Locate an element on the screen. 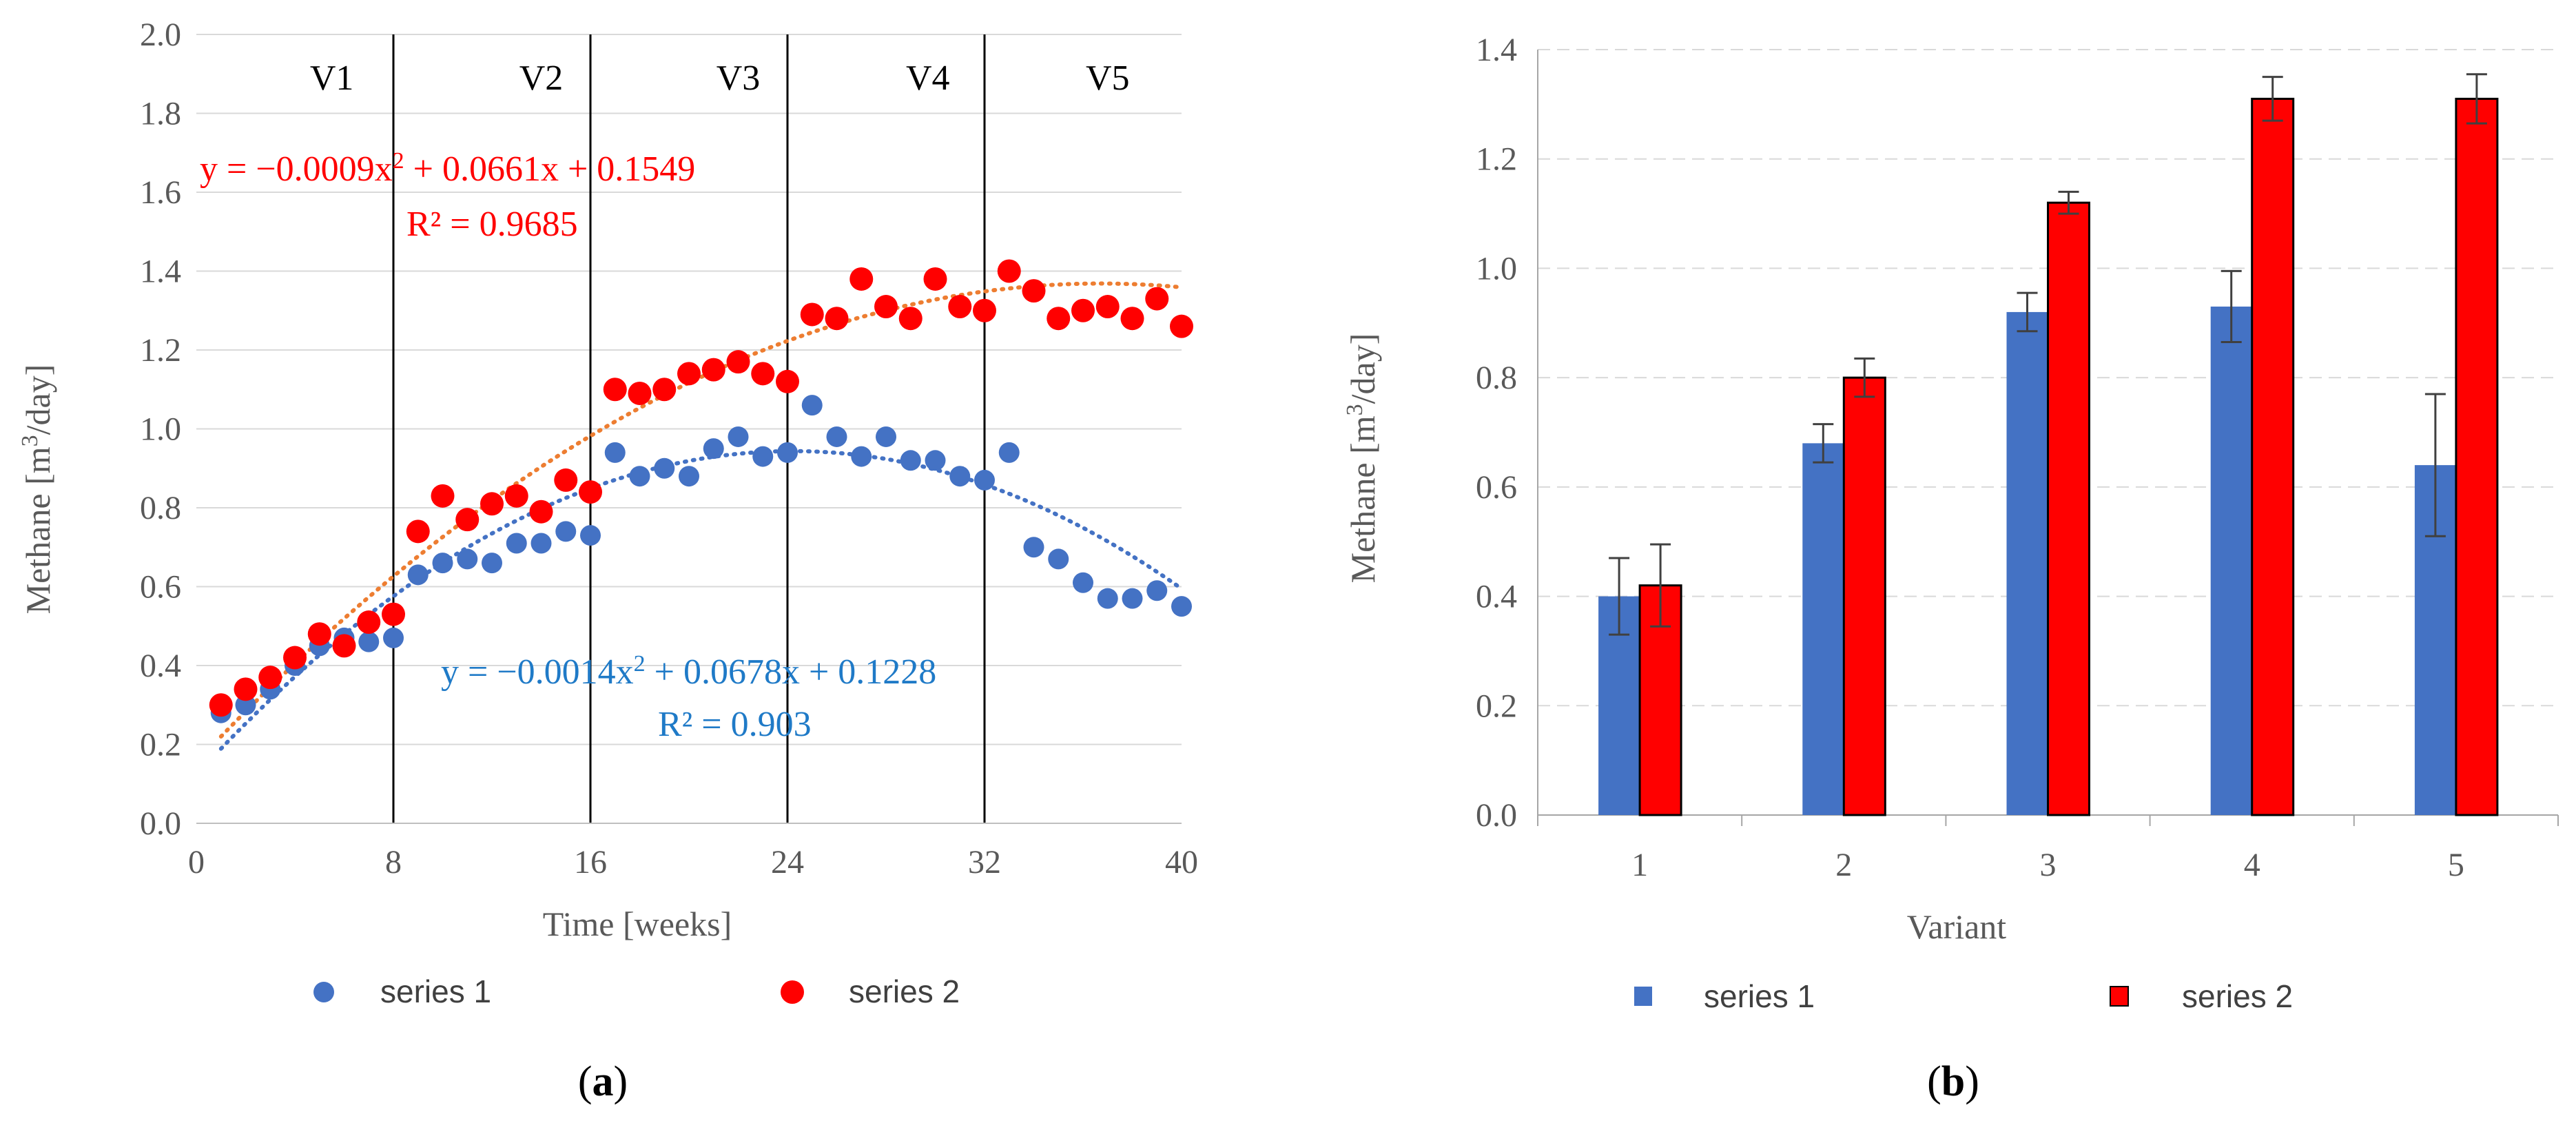 This screenshot has width=2576, height=1123. a-y-tick-label: 0.4 is located at coordinates (160, 666).